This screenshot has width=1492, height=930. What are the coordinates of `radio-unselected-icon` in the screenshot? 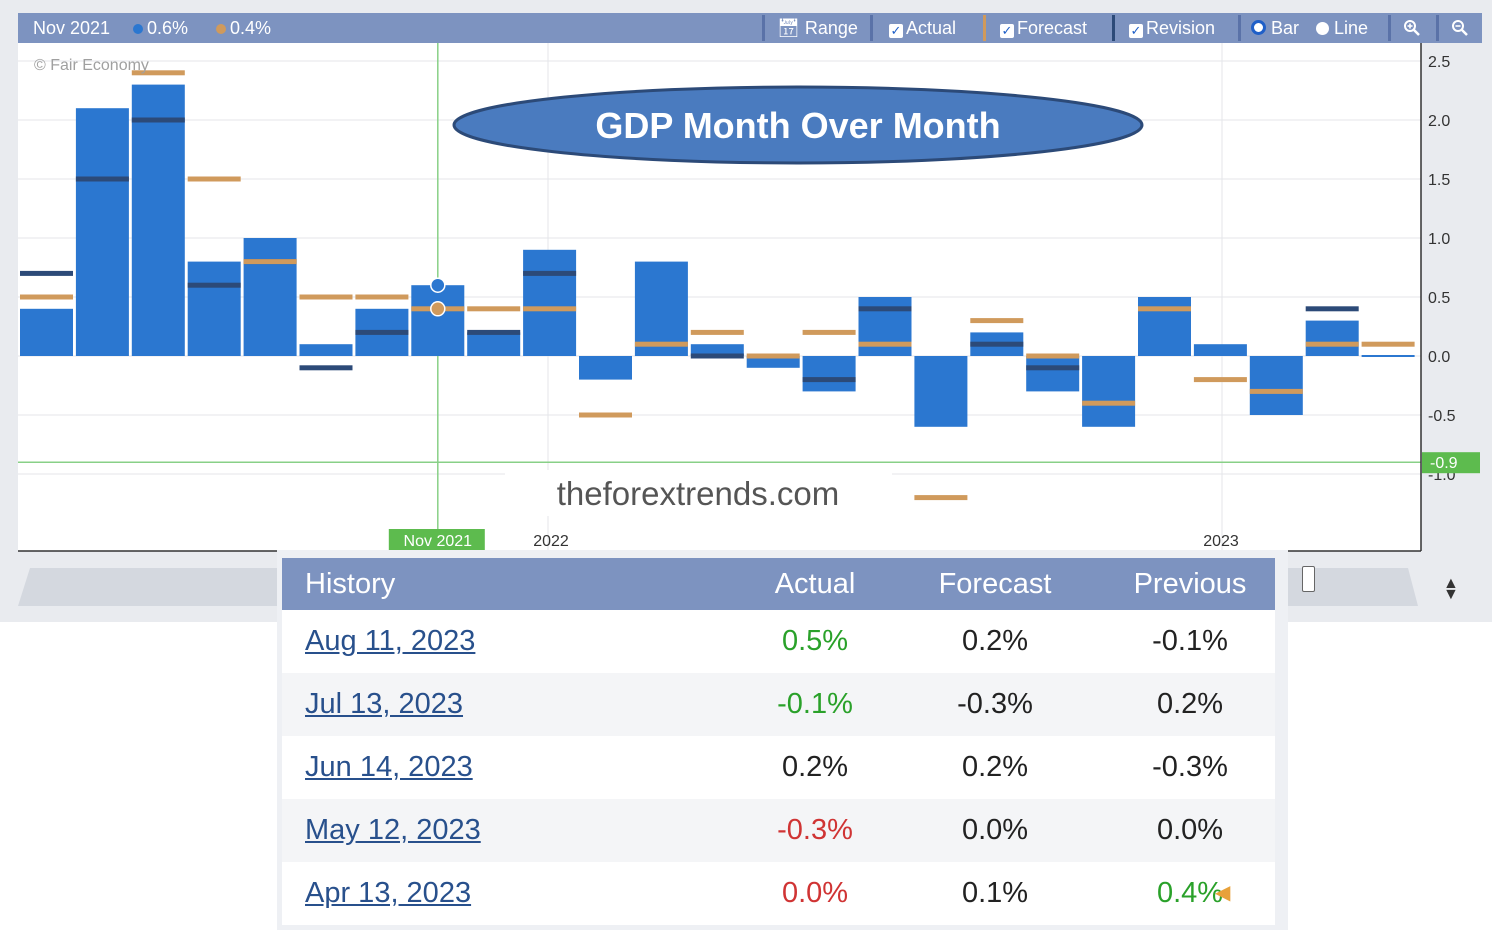 It's located at (1322, 28).